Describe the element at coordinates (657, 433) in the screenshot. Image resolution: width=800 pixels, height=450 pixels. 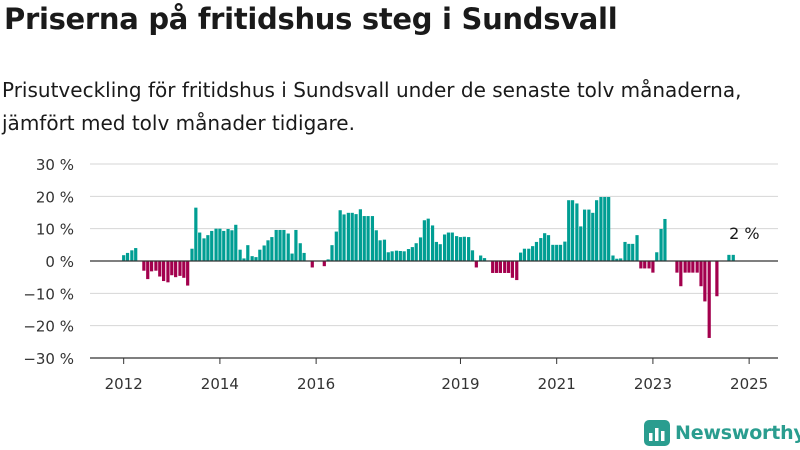
I see `newsworthy-logo-icon` at that location.